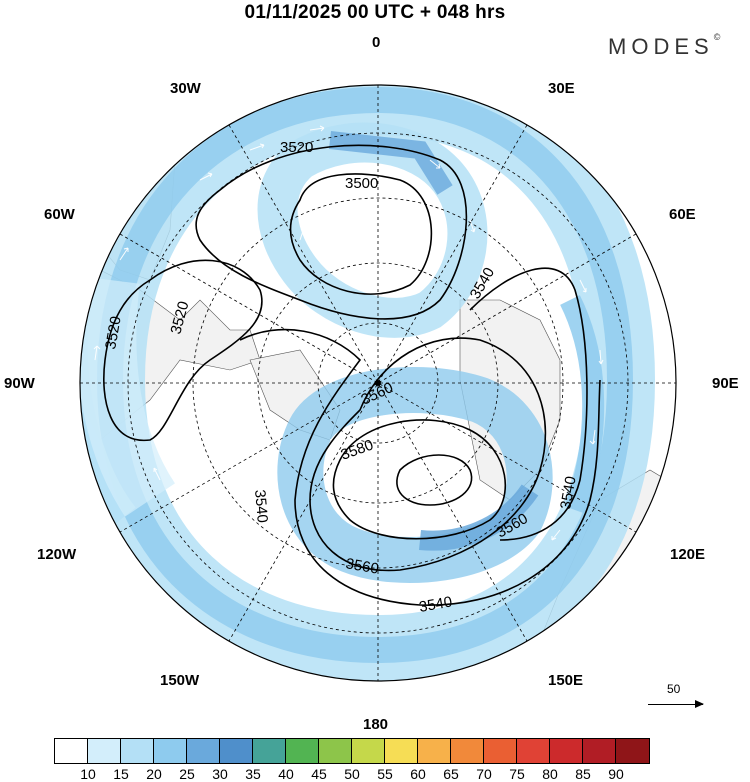 The image size is (750, 782). I want to click on colorbar-tick-label: 25, so click(187, 774).